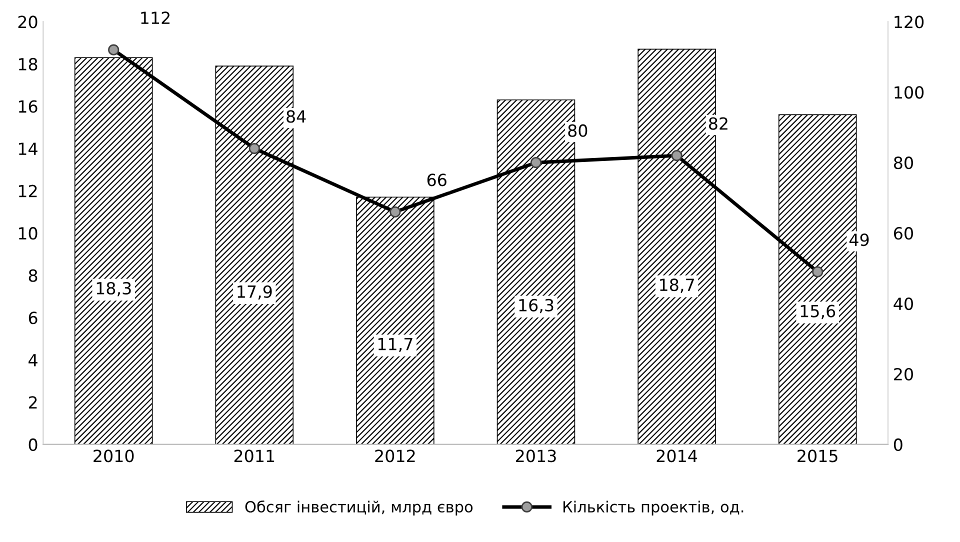 Image resolution: width=960 pixels, height=542 pixels. Describe the element at coordinates (677, 285) in the screenshot. I see `data-label: 18,7` at that location.